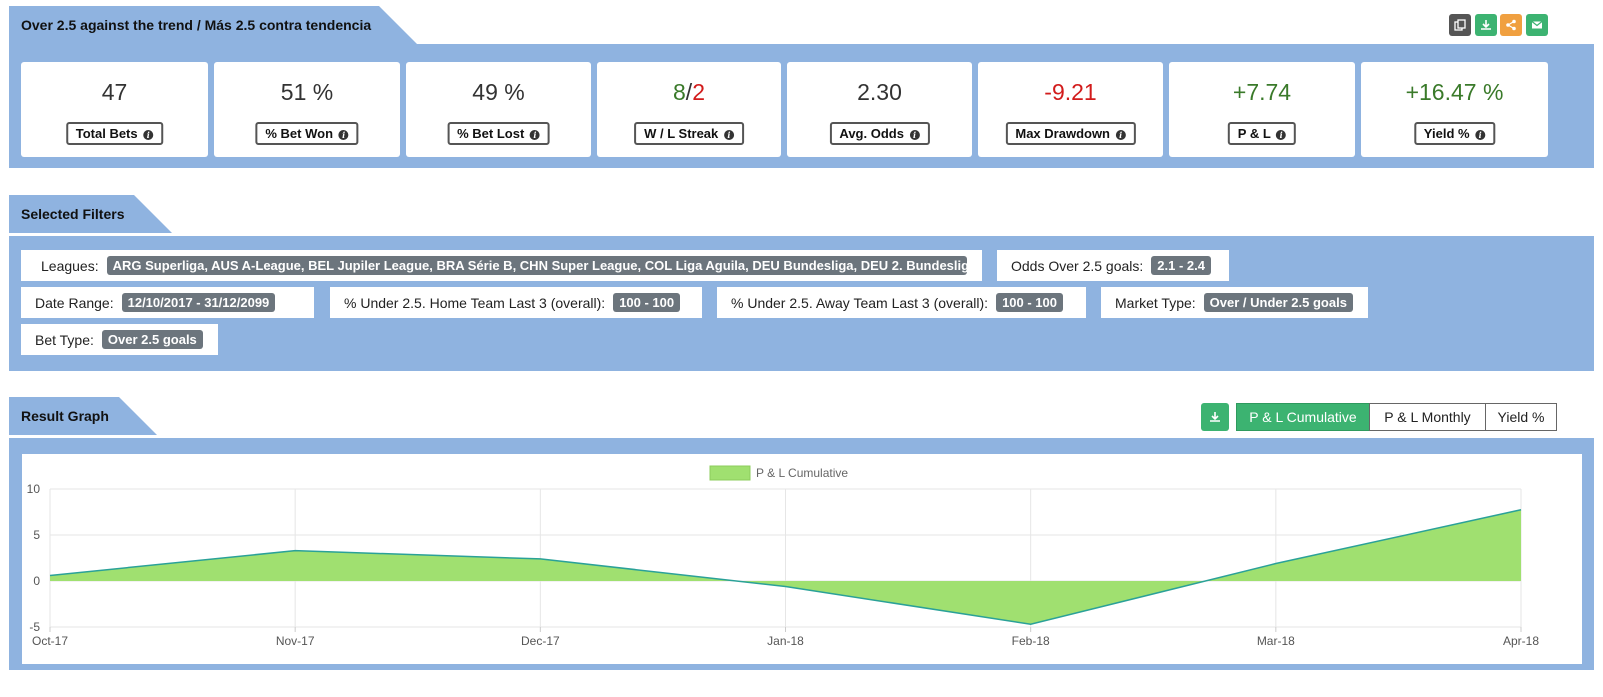 This screenshot has width=1603, height=697. I want to click on stat-value: +16.47 %, so click(1454, 92).